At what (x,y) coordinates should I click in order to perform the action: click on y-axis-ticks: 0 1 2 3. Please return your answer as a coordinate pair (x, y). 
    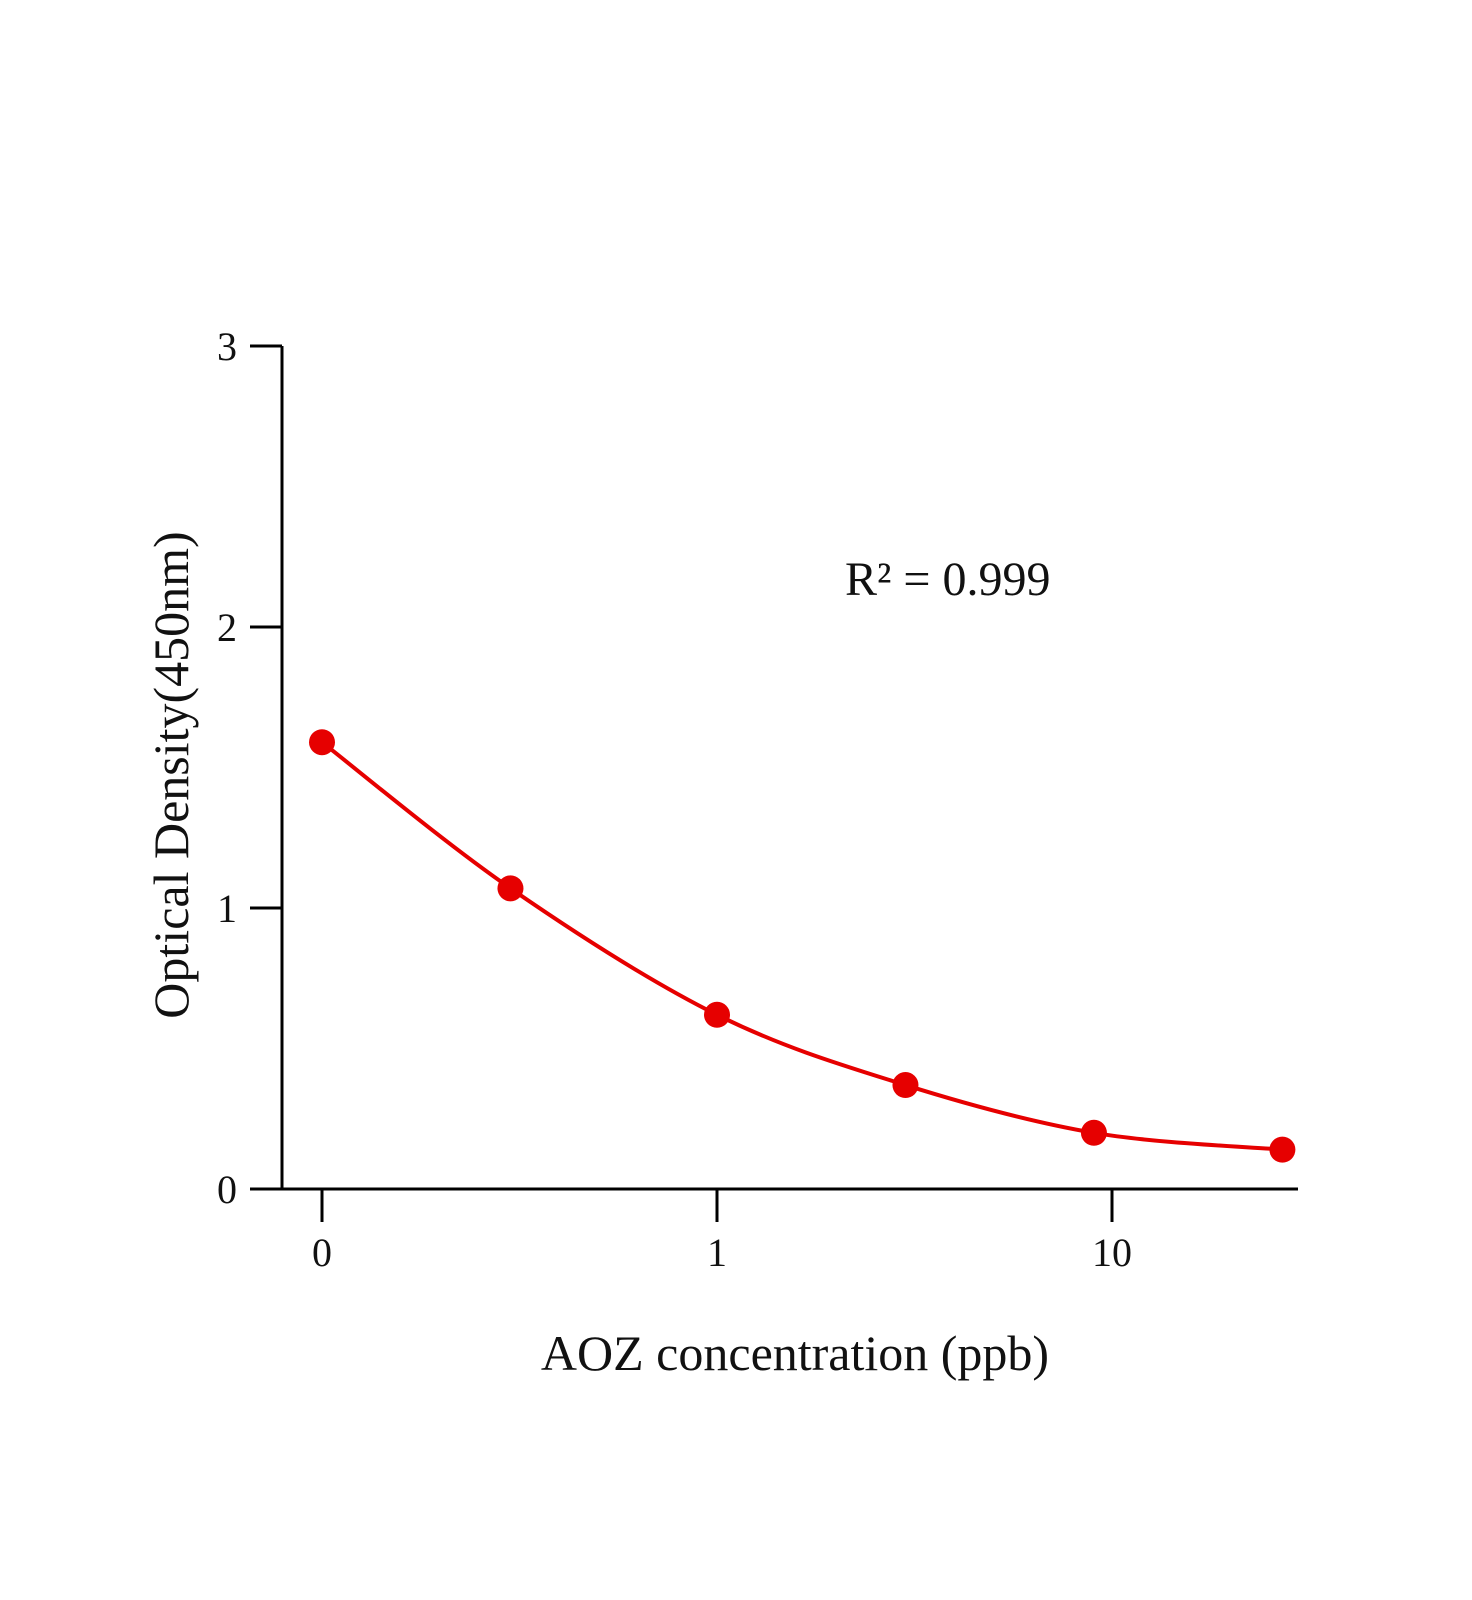
    Looking at the image, I should click on (249, 768).